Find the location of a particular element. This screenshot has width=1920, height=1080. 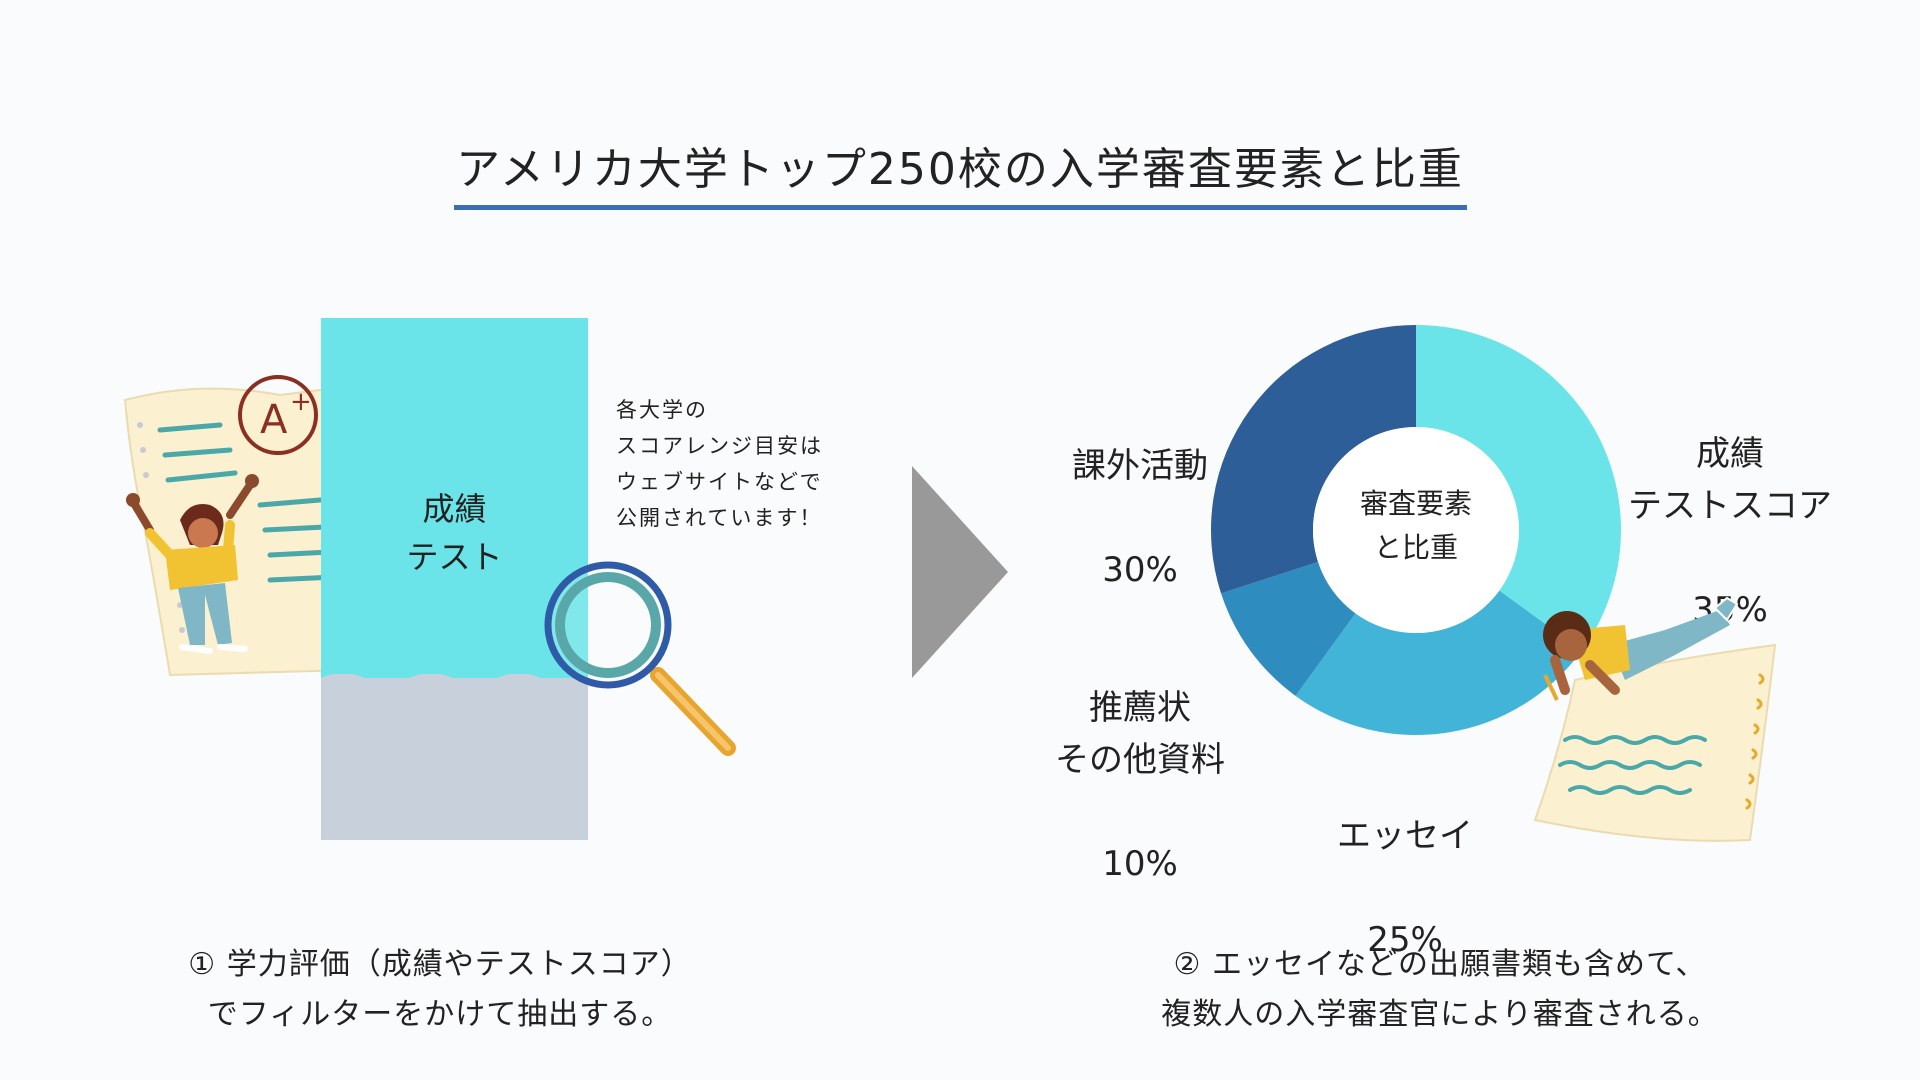

donut-center-label: 審査要素 と比重 is located at coordinates (1415, 525).